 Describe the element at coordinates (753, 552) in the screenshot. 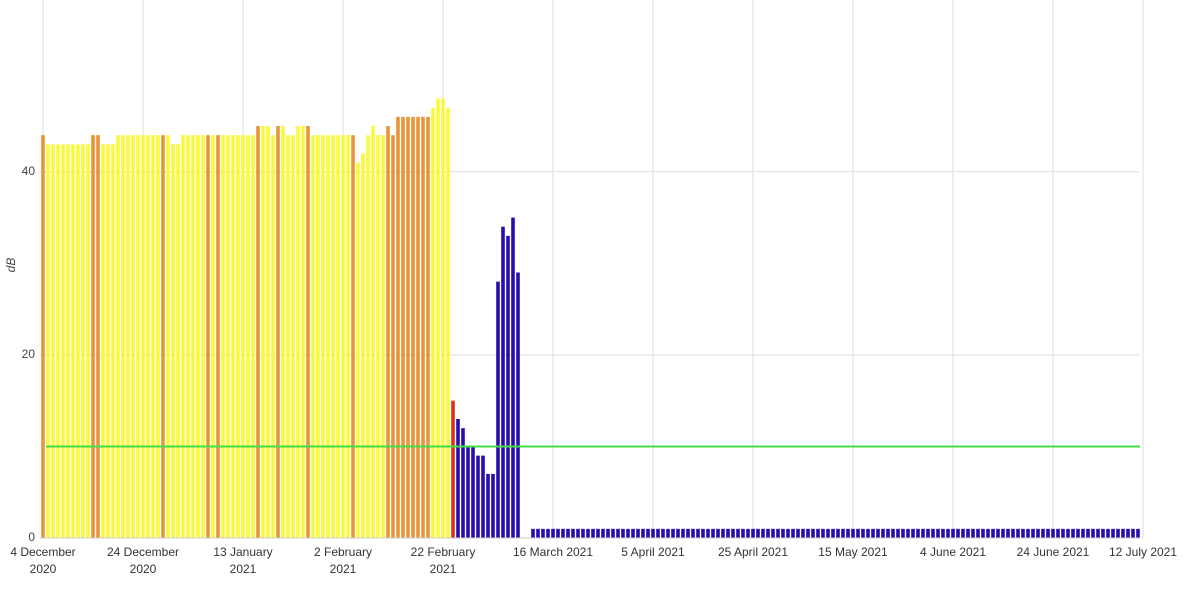

I see `x-tick-label: 25 April 2021` at that location.